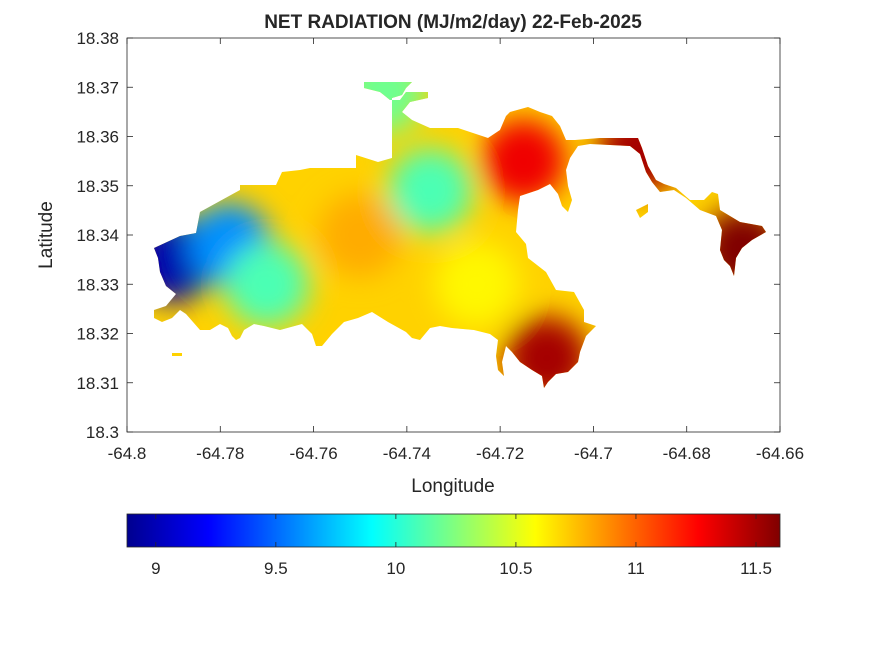  What do you see at coordinates (220, 453) in the screenshot?
I see `x-tick-label: -64.78` at bounding box center [220, 453].